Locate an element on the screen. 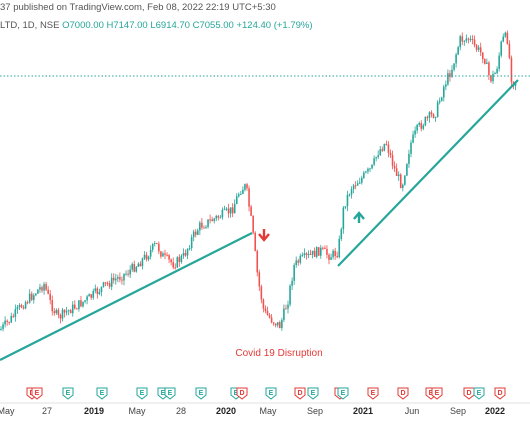  svg-text: E is located at coordinates (313, 393).